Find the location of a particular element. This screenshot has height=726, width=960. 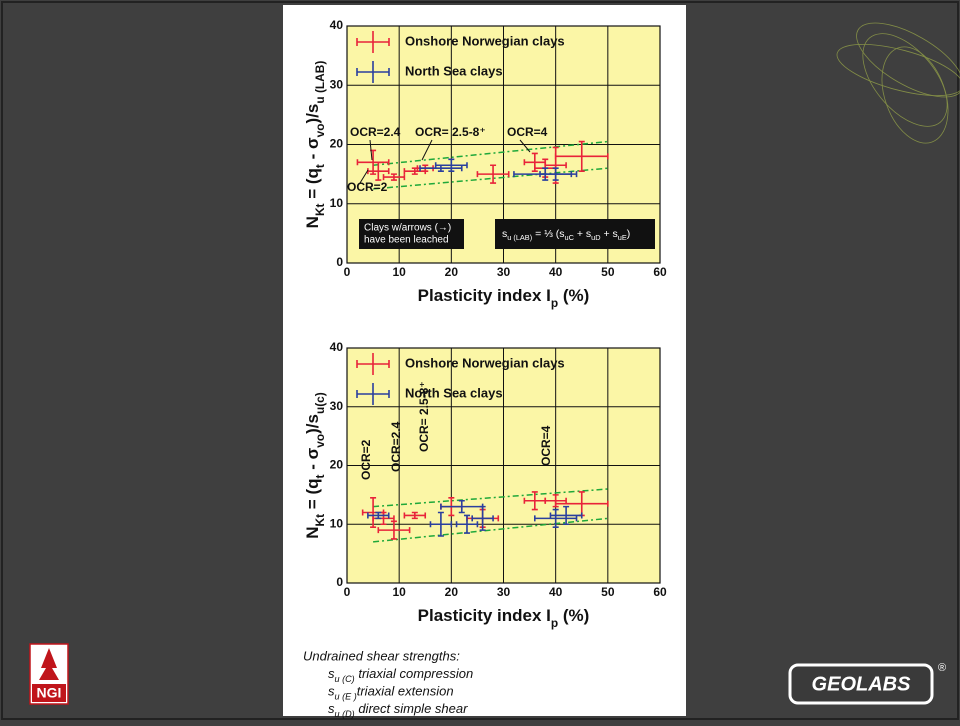

footer-line: su (D) direct simple shear is located at coordinates (398, 710).